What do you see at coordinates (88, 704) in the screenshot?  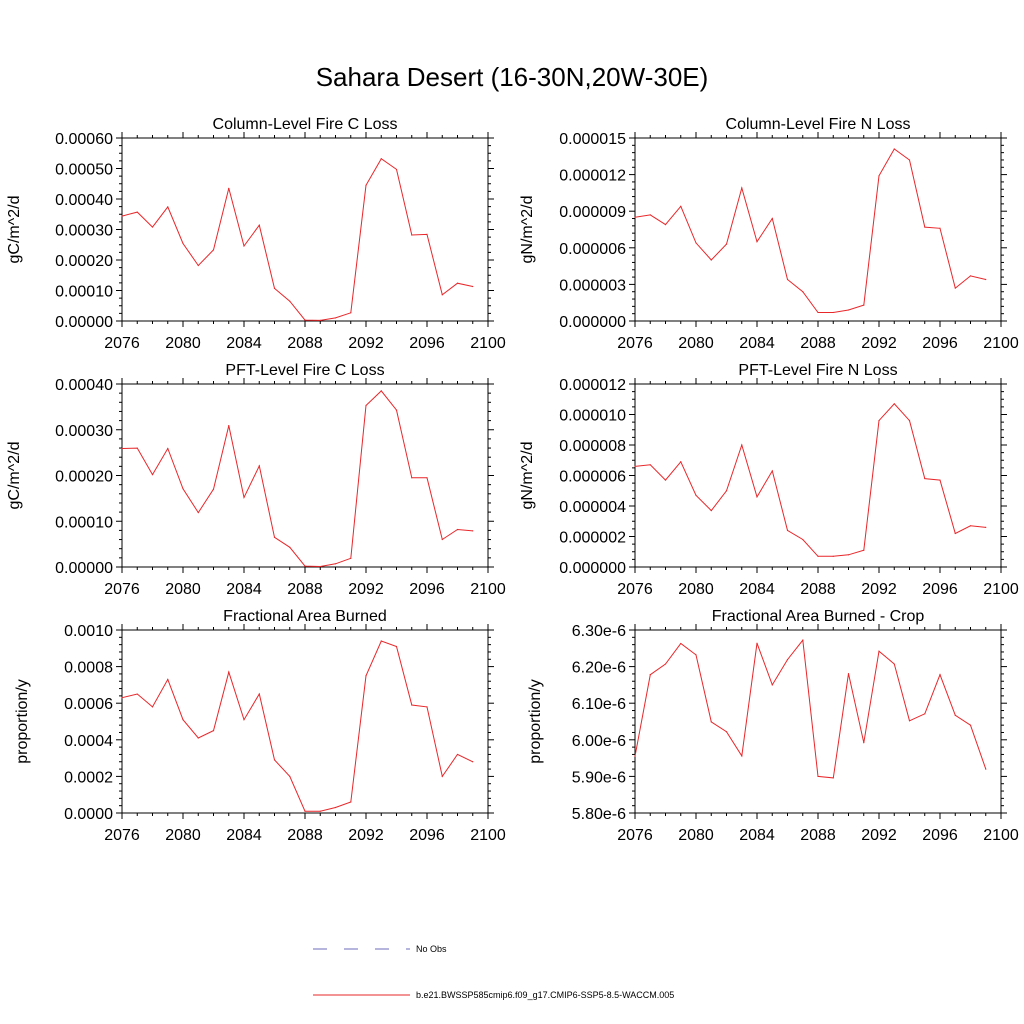 I see `y-tick-label: 0.0006` at bounding box center [88, 704].